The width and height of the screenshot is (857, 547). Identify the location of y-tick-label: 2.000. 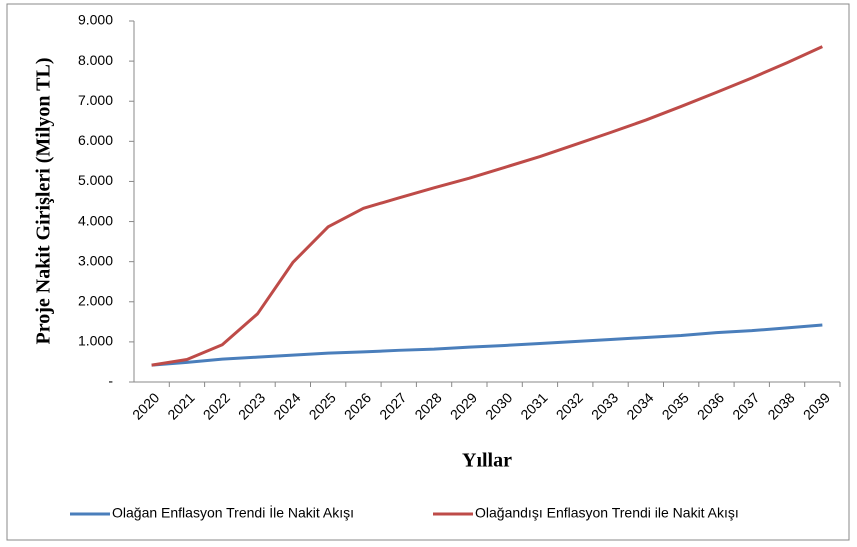
(95, 300).